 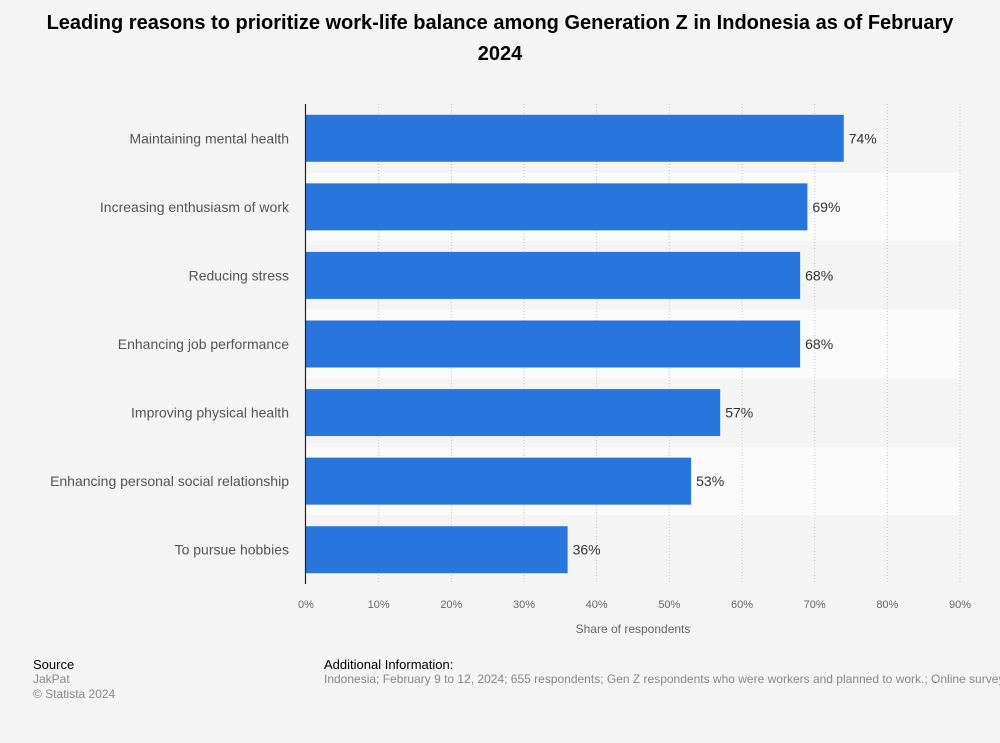 I want to click on x-tick-label: 90%, so click(x=960, y=605).